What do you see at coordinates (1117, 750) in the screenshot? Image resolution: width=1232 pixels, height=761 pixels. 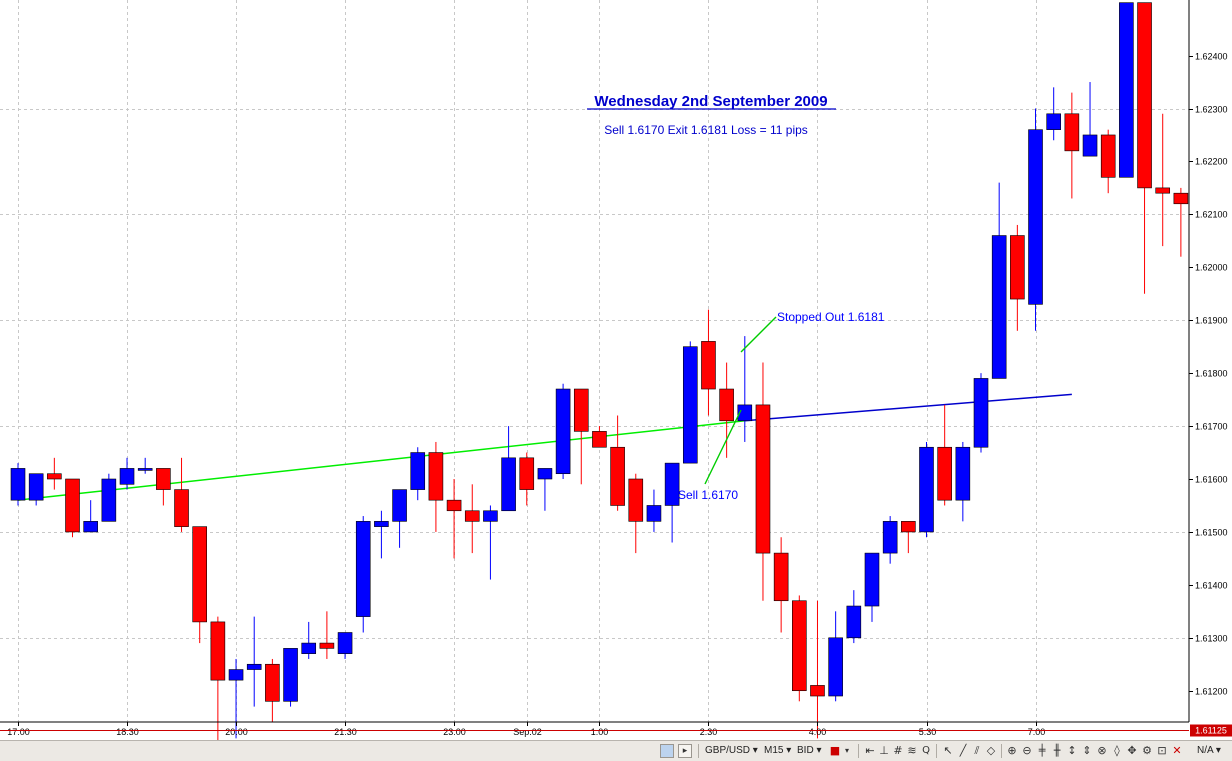 I see `template-icon: ◊` at bounding box center [1117, 750].